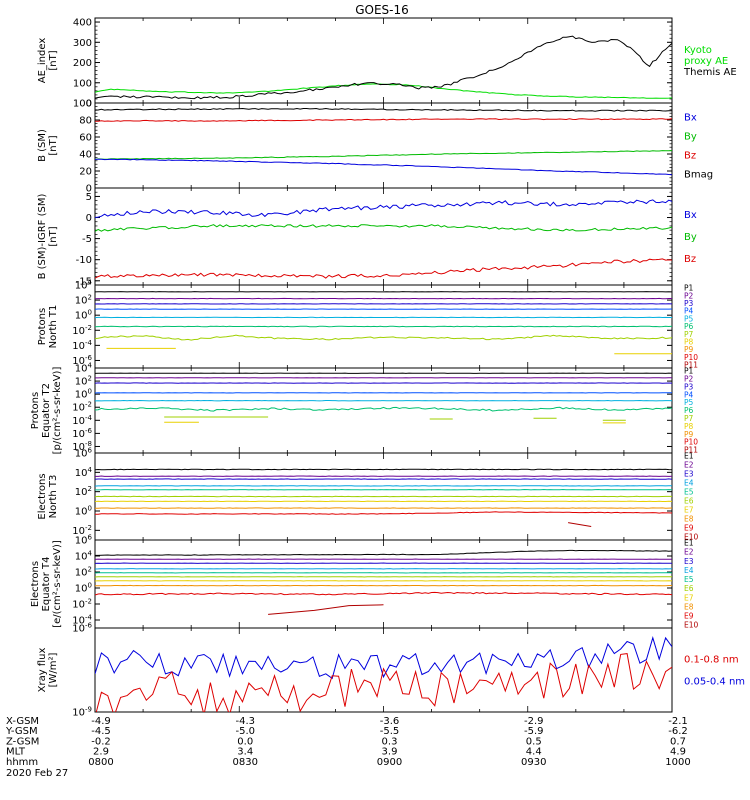  Describe the element at coordinates (85, 138) in the screenshot. I see `y-tick-label: 60` at that location.